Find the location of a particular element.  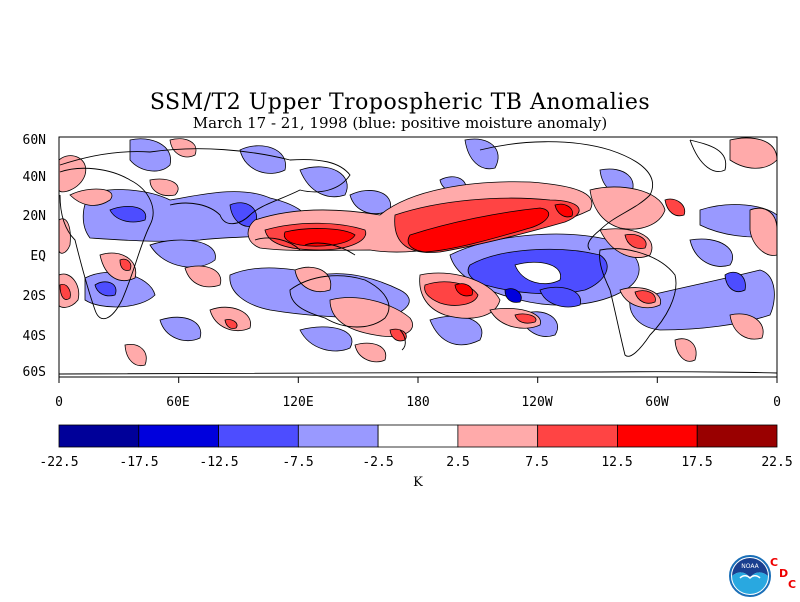

lon-label-60e: 60E is located at coordinates (178, 402).